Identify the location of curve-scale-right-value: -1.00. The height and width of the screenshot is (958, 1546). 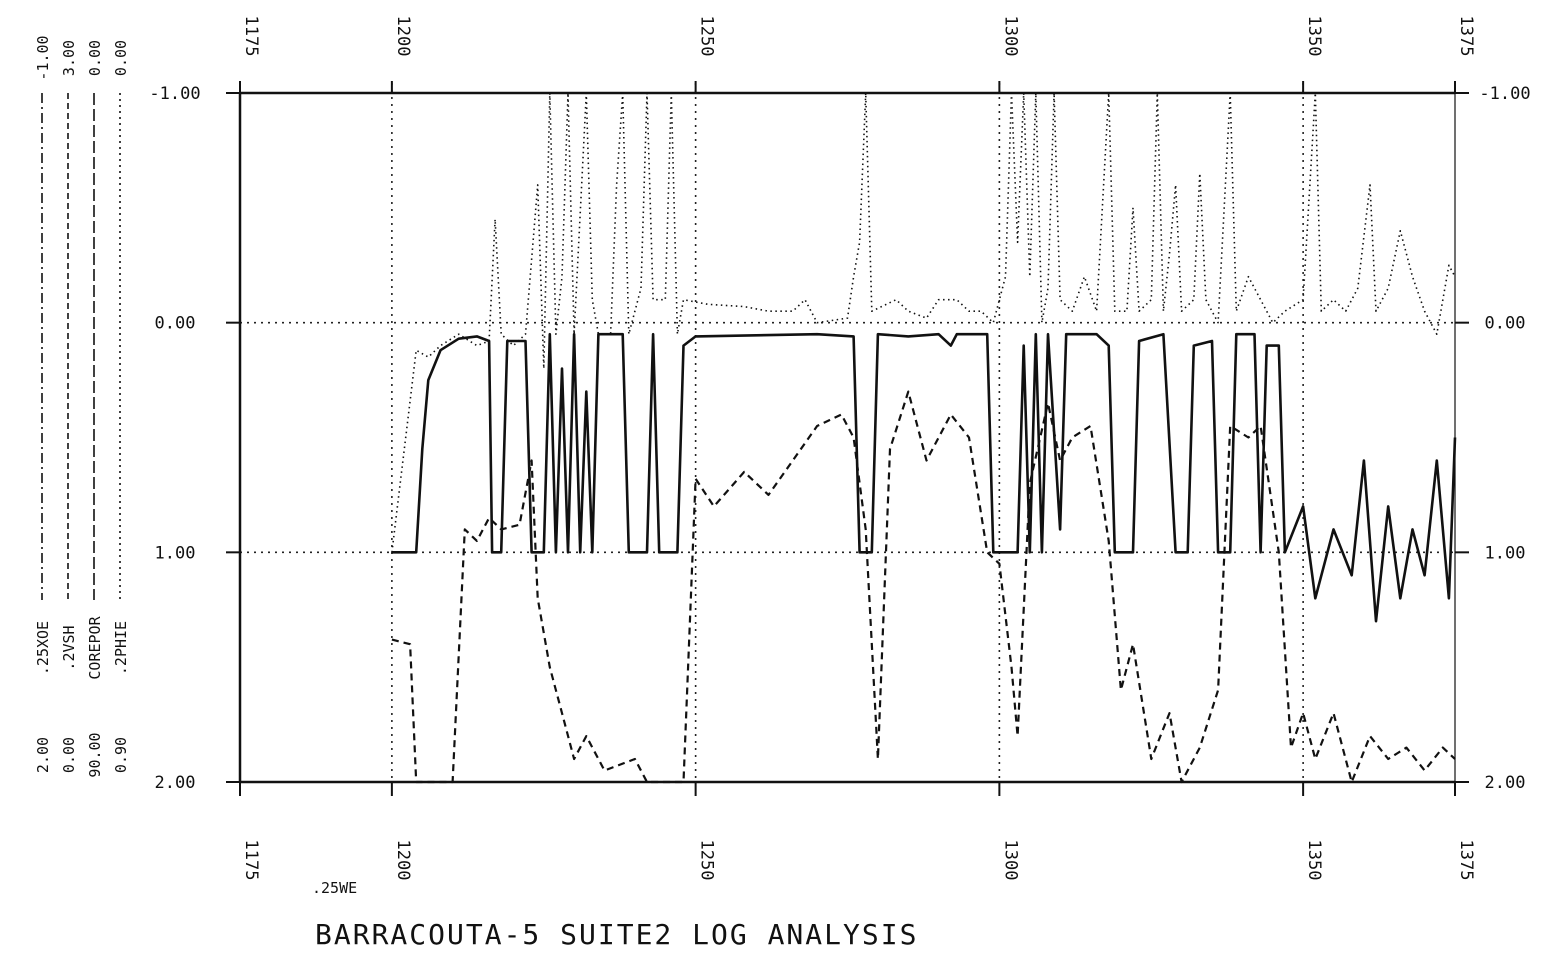
(43, 57).